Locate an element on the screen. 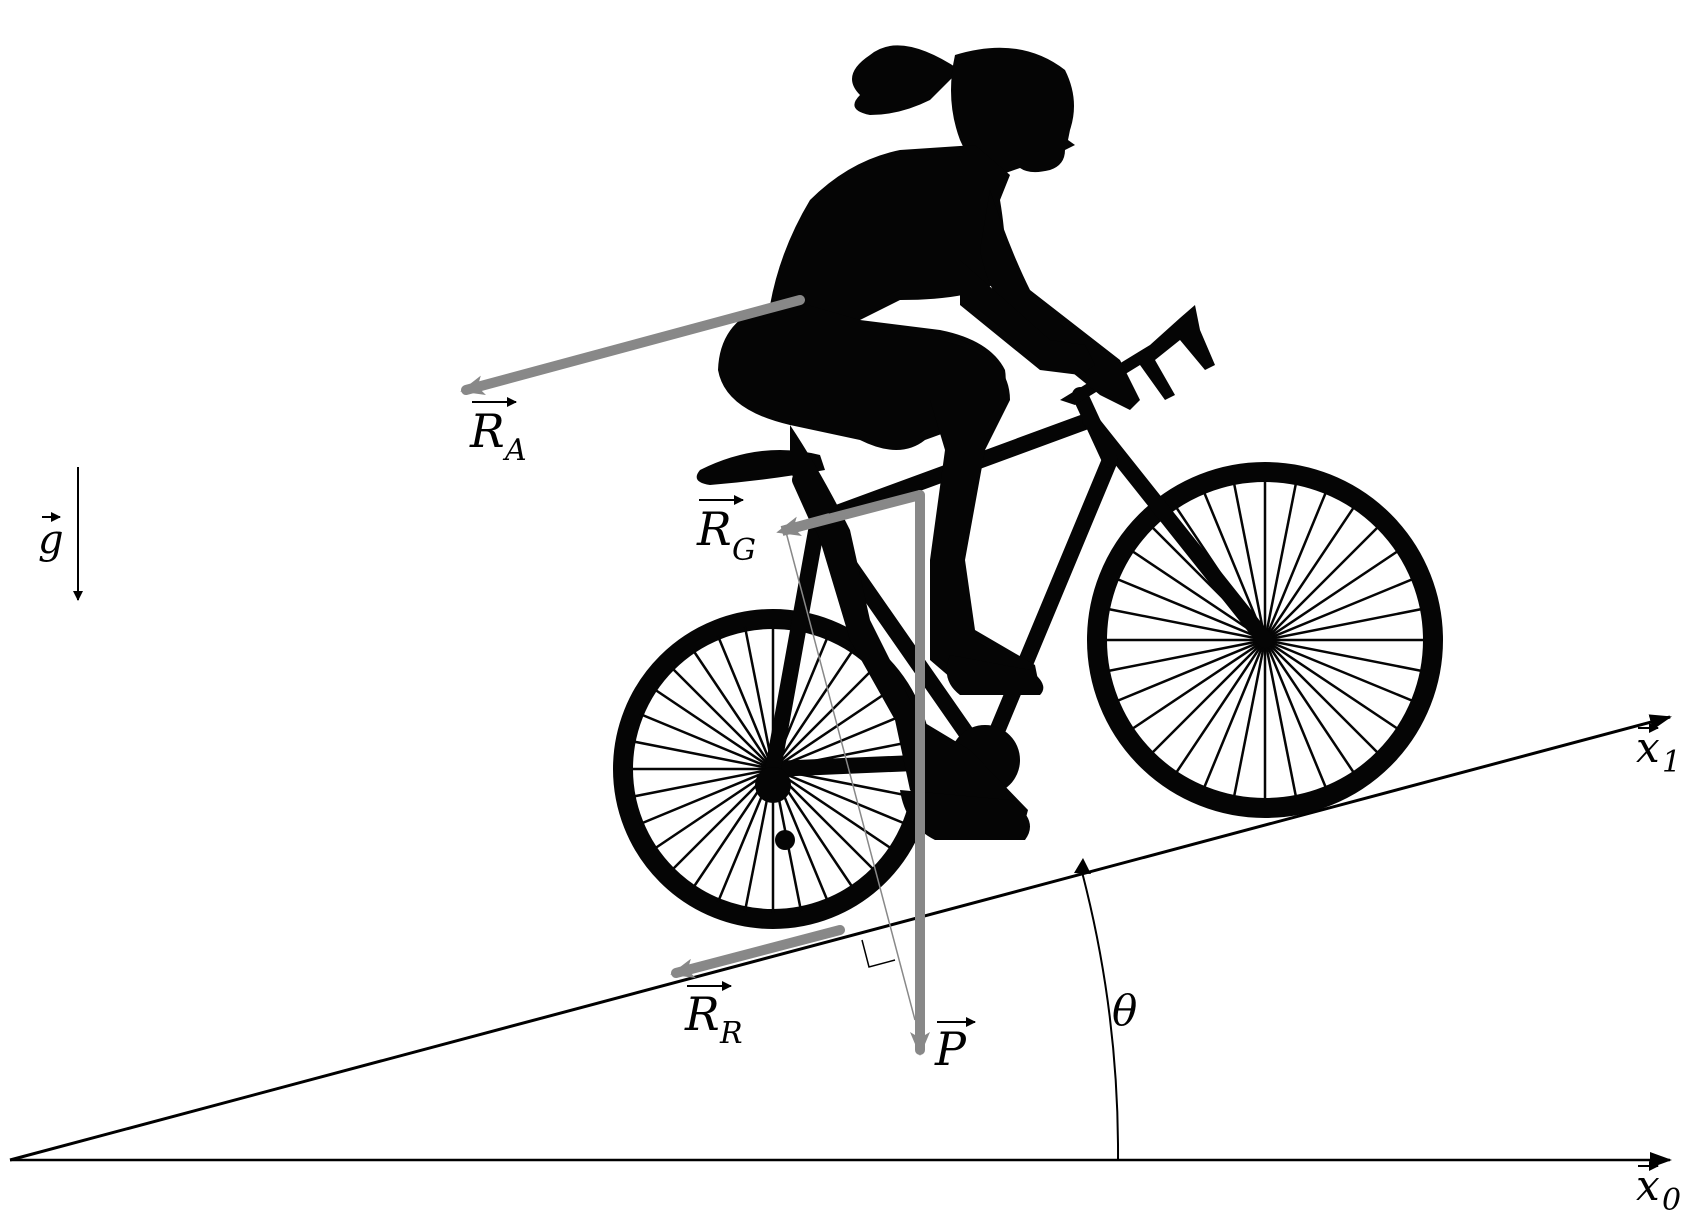  gravity-label-text: g is located at coordinates (51, 540).